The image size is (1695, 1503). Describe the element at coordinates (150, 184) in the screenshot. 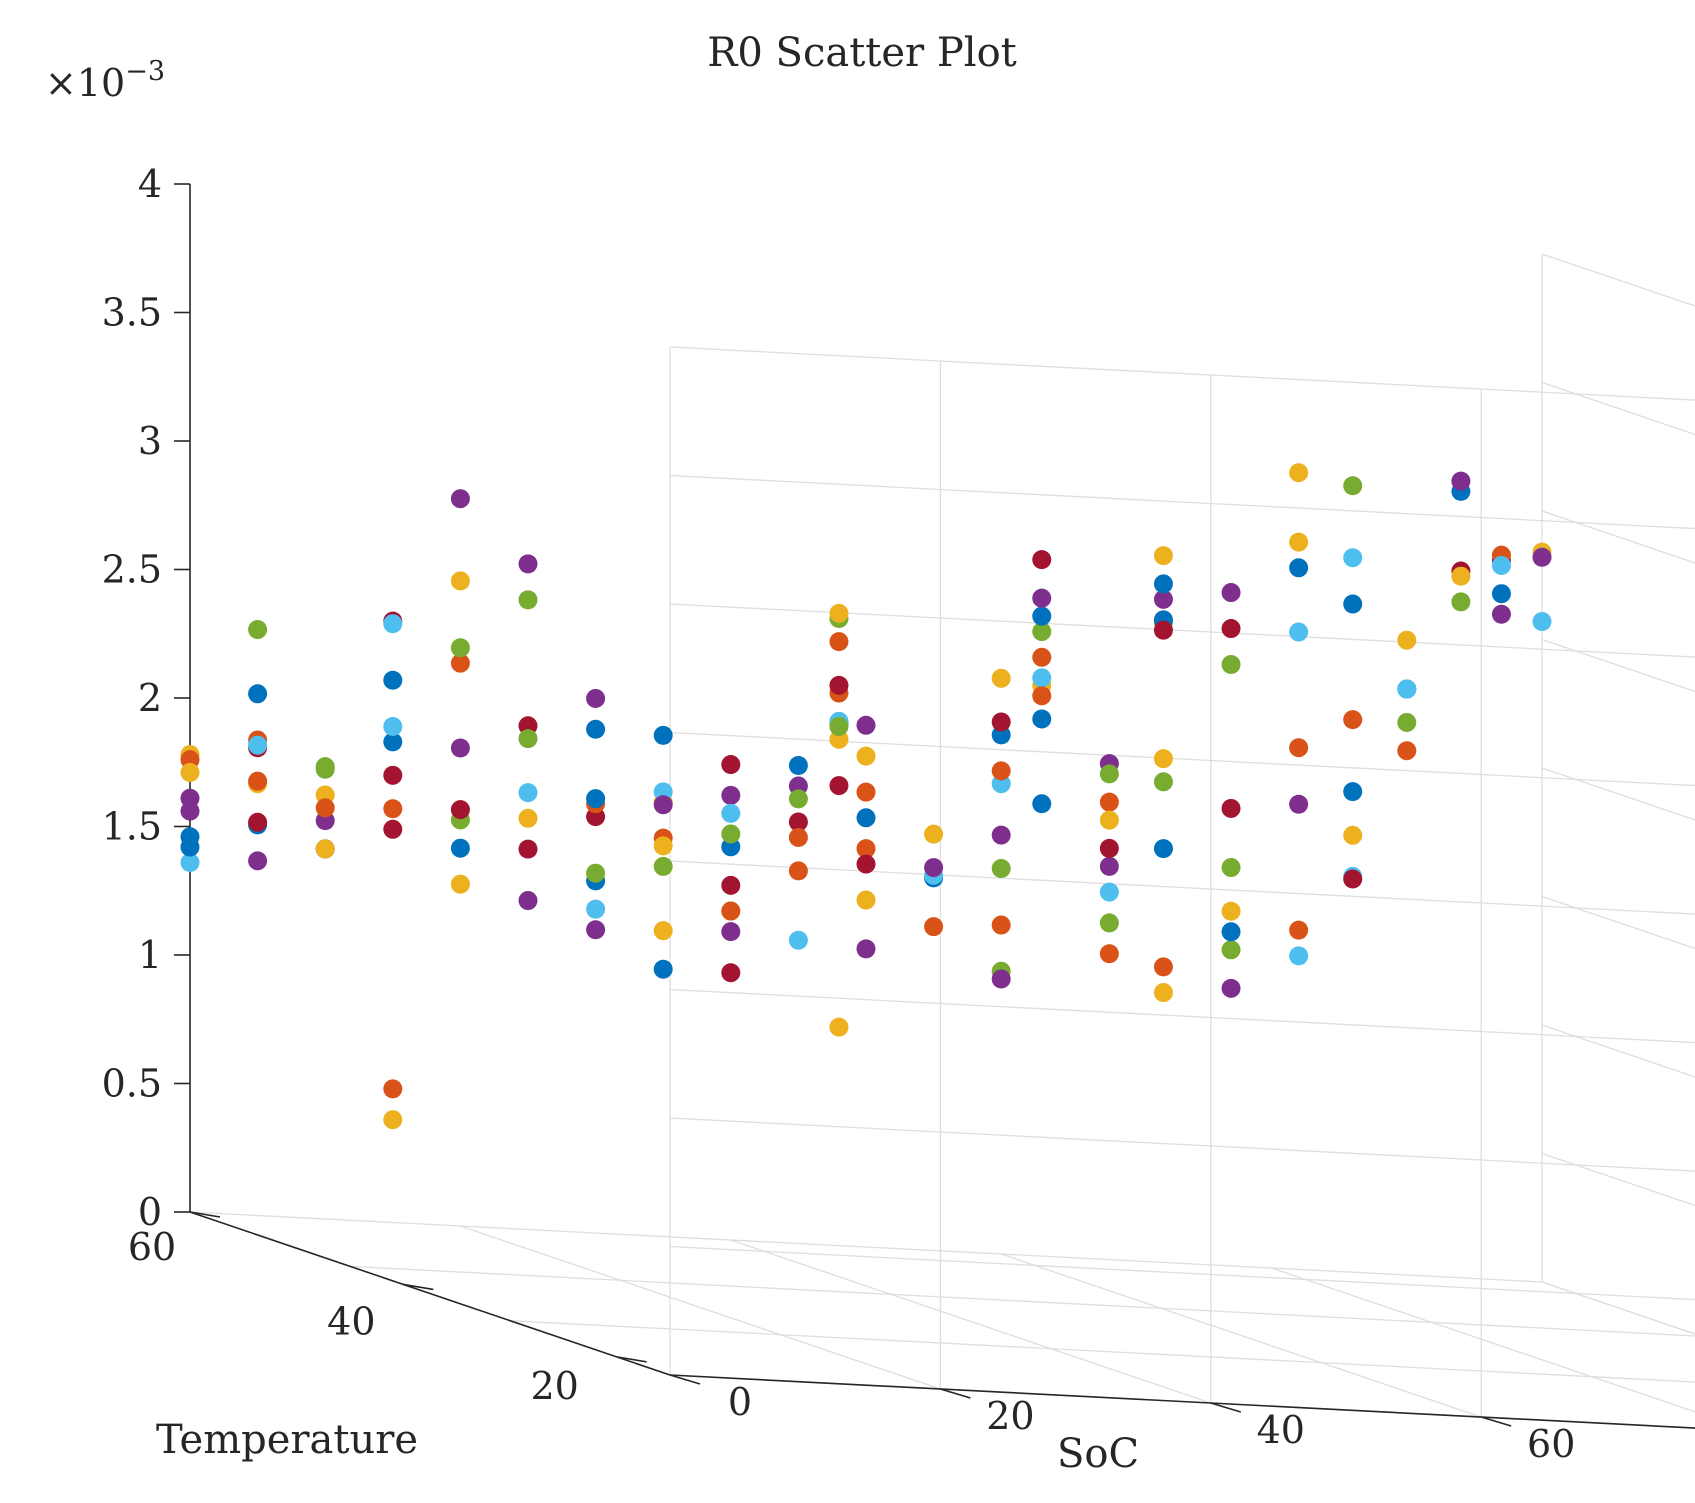

I see `z-tick-label: 4` at that location.